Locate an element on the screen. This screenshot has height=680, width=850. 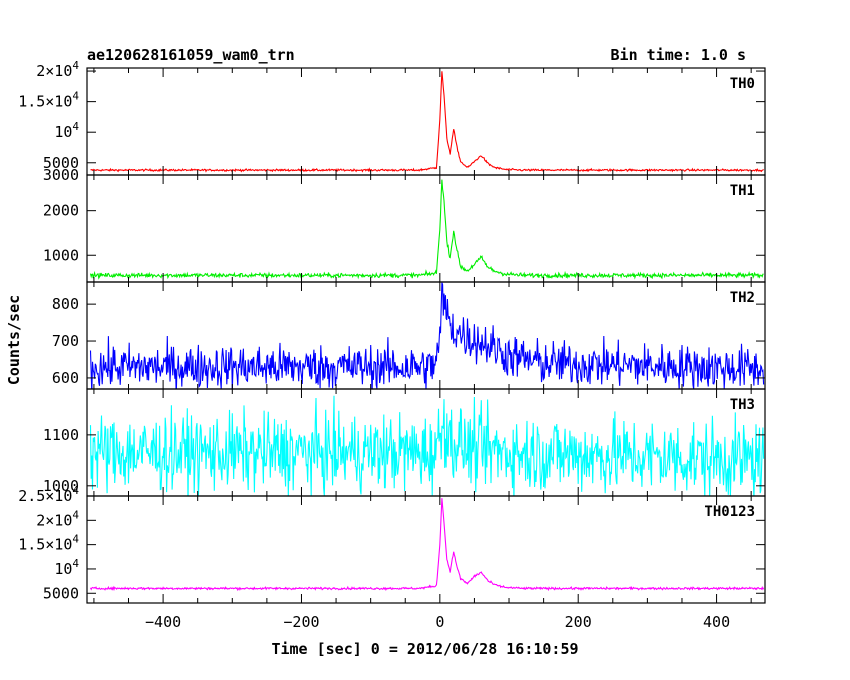
y-tick-label-th0: 2×10⁴ is located at coordinates (57, 69).